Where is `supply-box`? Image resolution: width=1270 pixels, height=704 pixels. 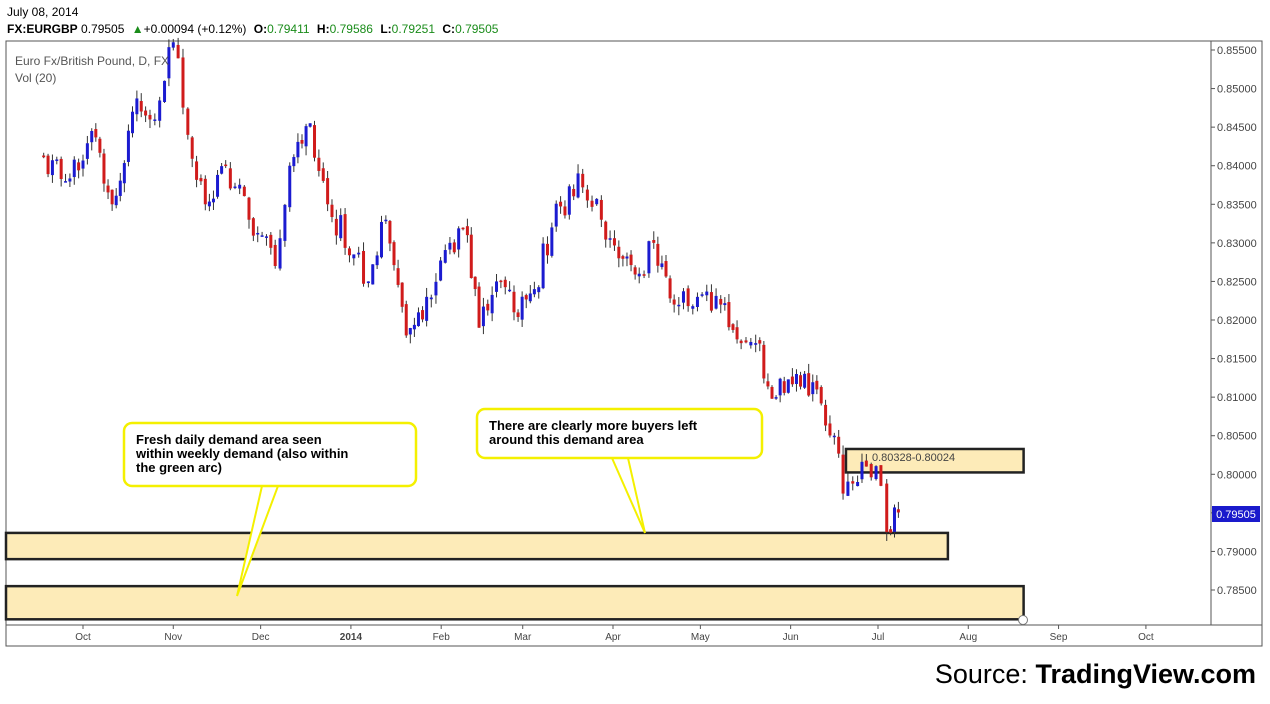
supply-box is located at coordinates (934, 460).